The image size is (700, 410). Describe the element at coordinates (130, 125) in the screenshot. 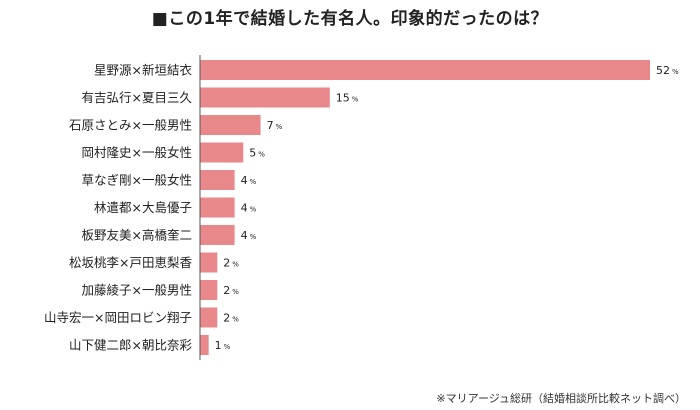

I see `category-label: 石原さとみ×一般男性` at that location.